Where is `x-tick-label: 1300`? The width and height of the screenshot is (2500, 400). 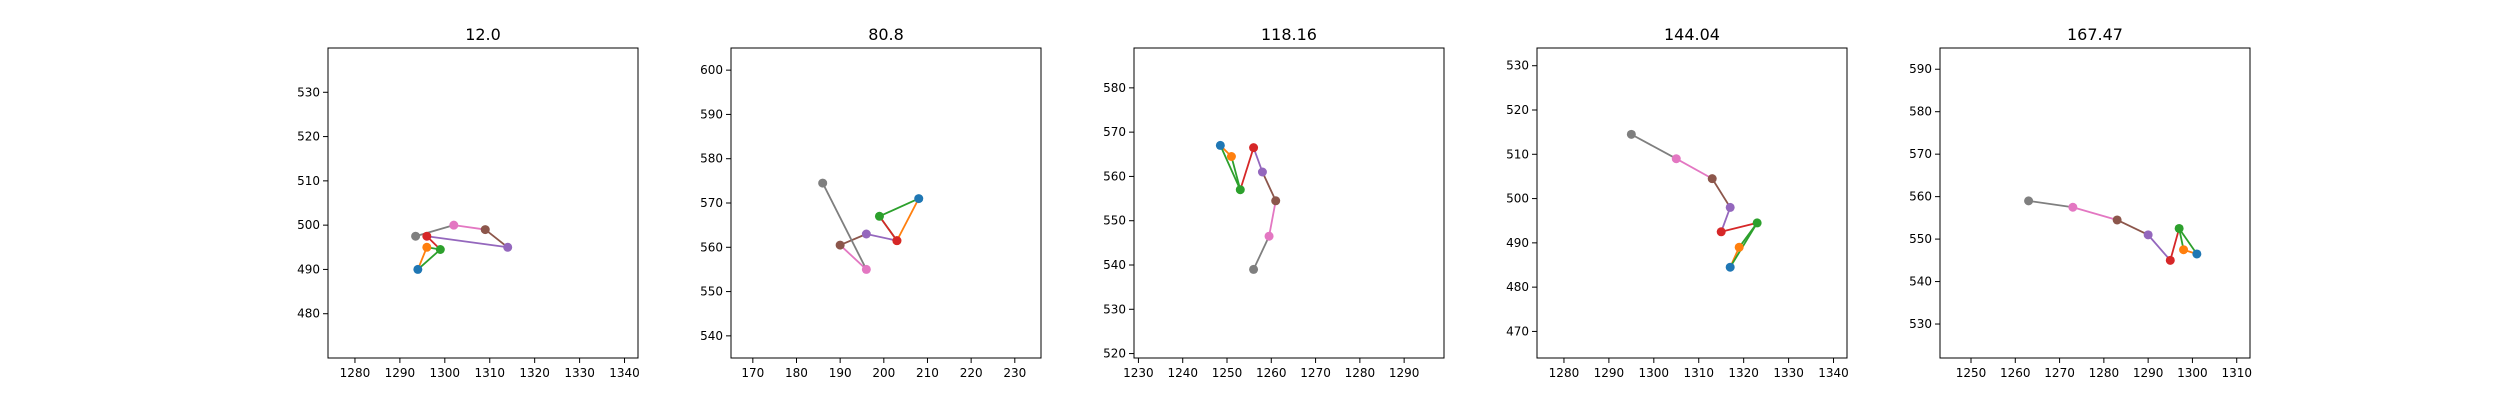 x-tick-label: 1300 is located at coordinates (1654, 373).